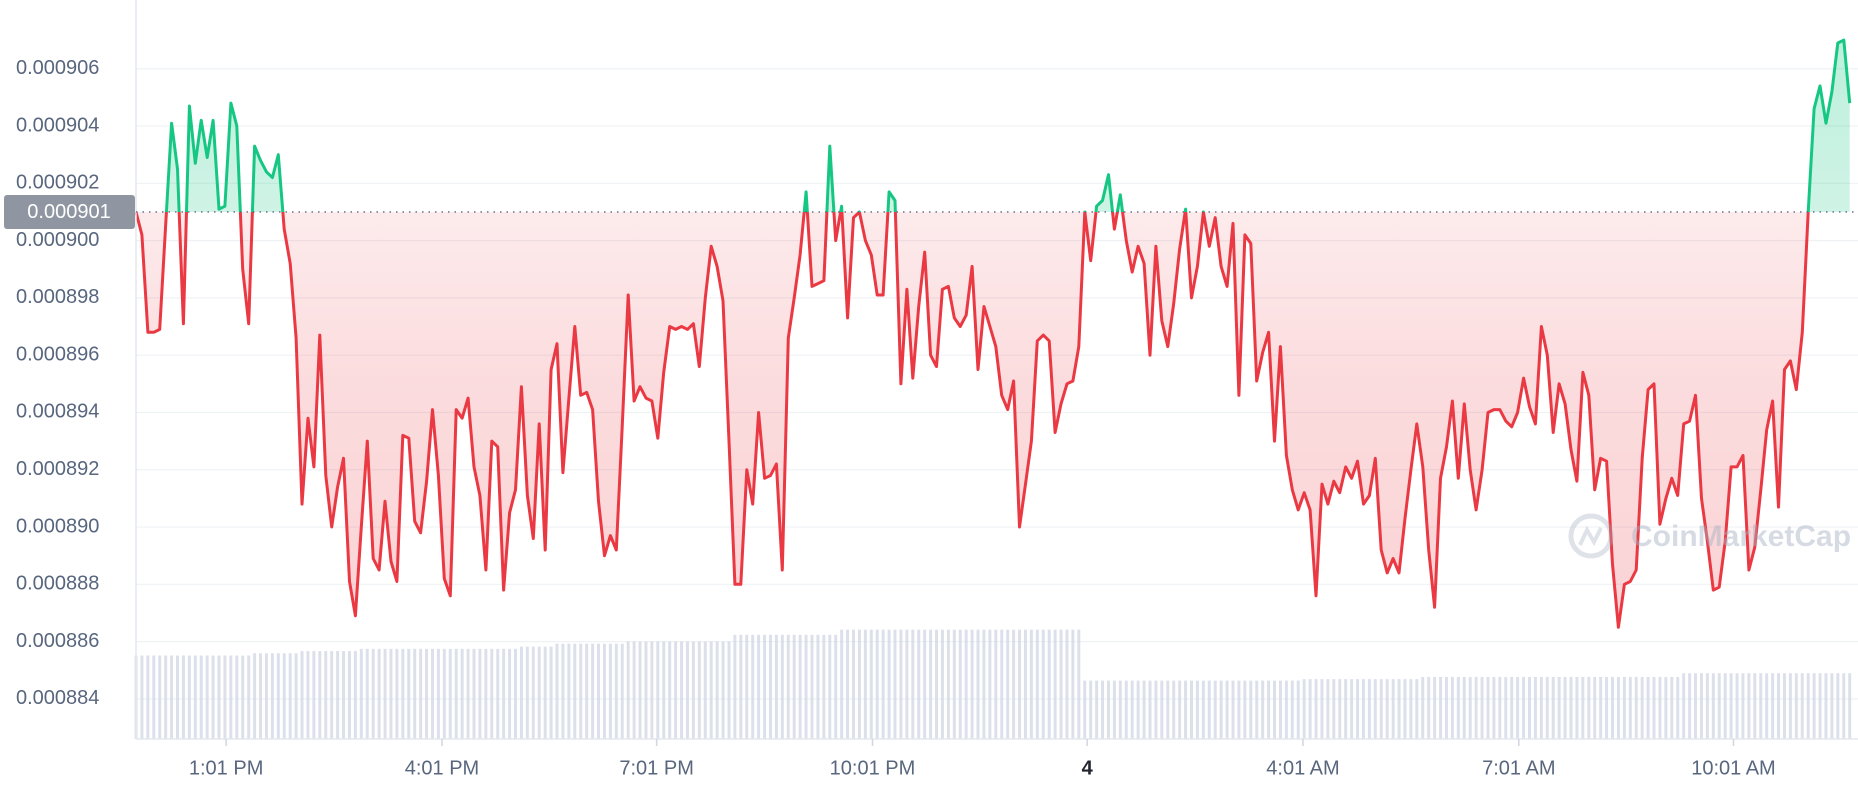  What do you see at coordinates (57, 698) in the screenshot?
I see `y-tick-label: 0.000884` at bounding box center [57, 698].